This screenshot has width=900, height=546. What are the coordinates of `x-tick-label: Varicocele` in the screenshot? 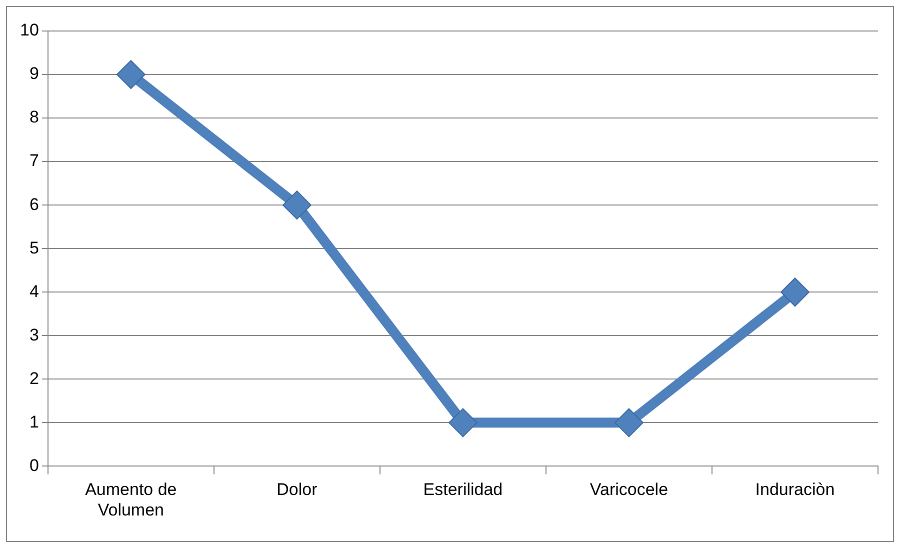 It's located at (629, 490).